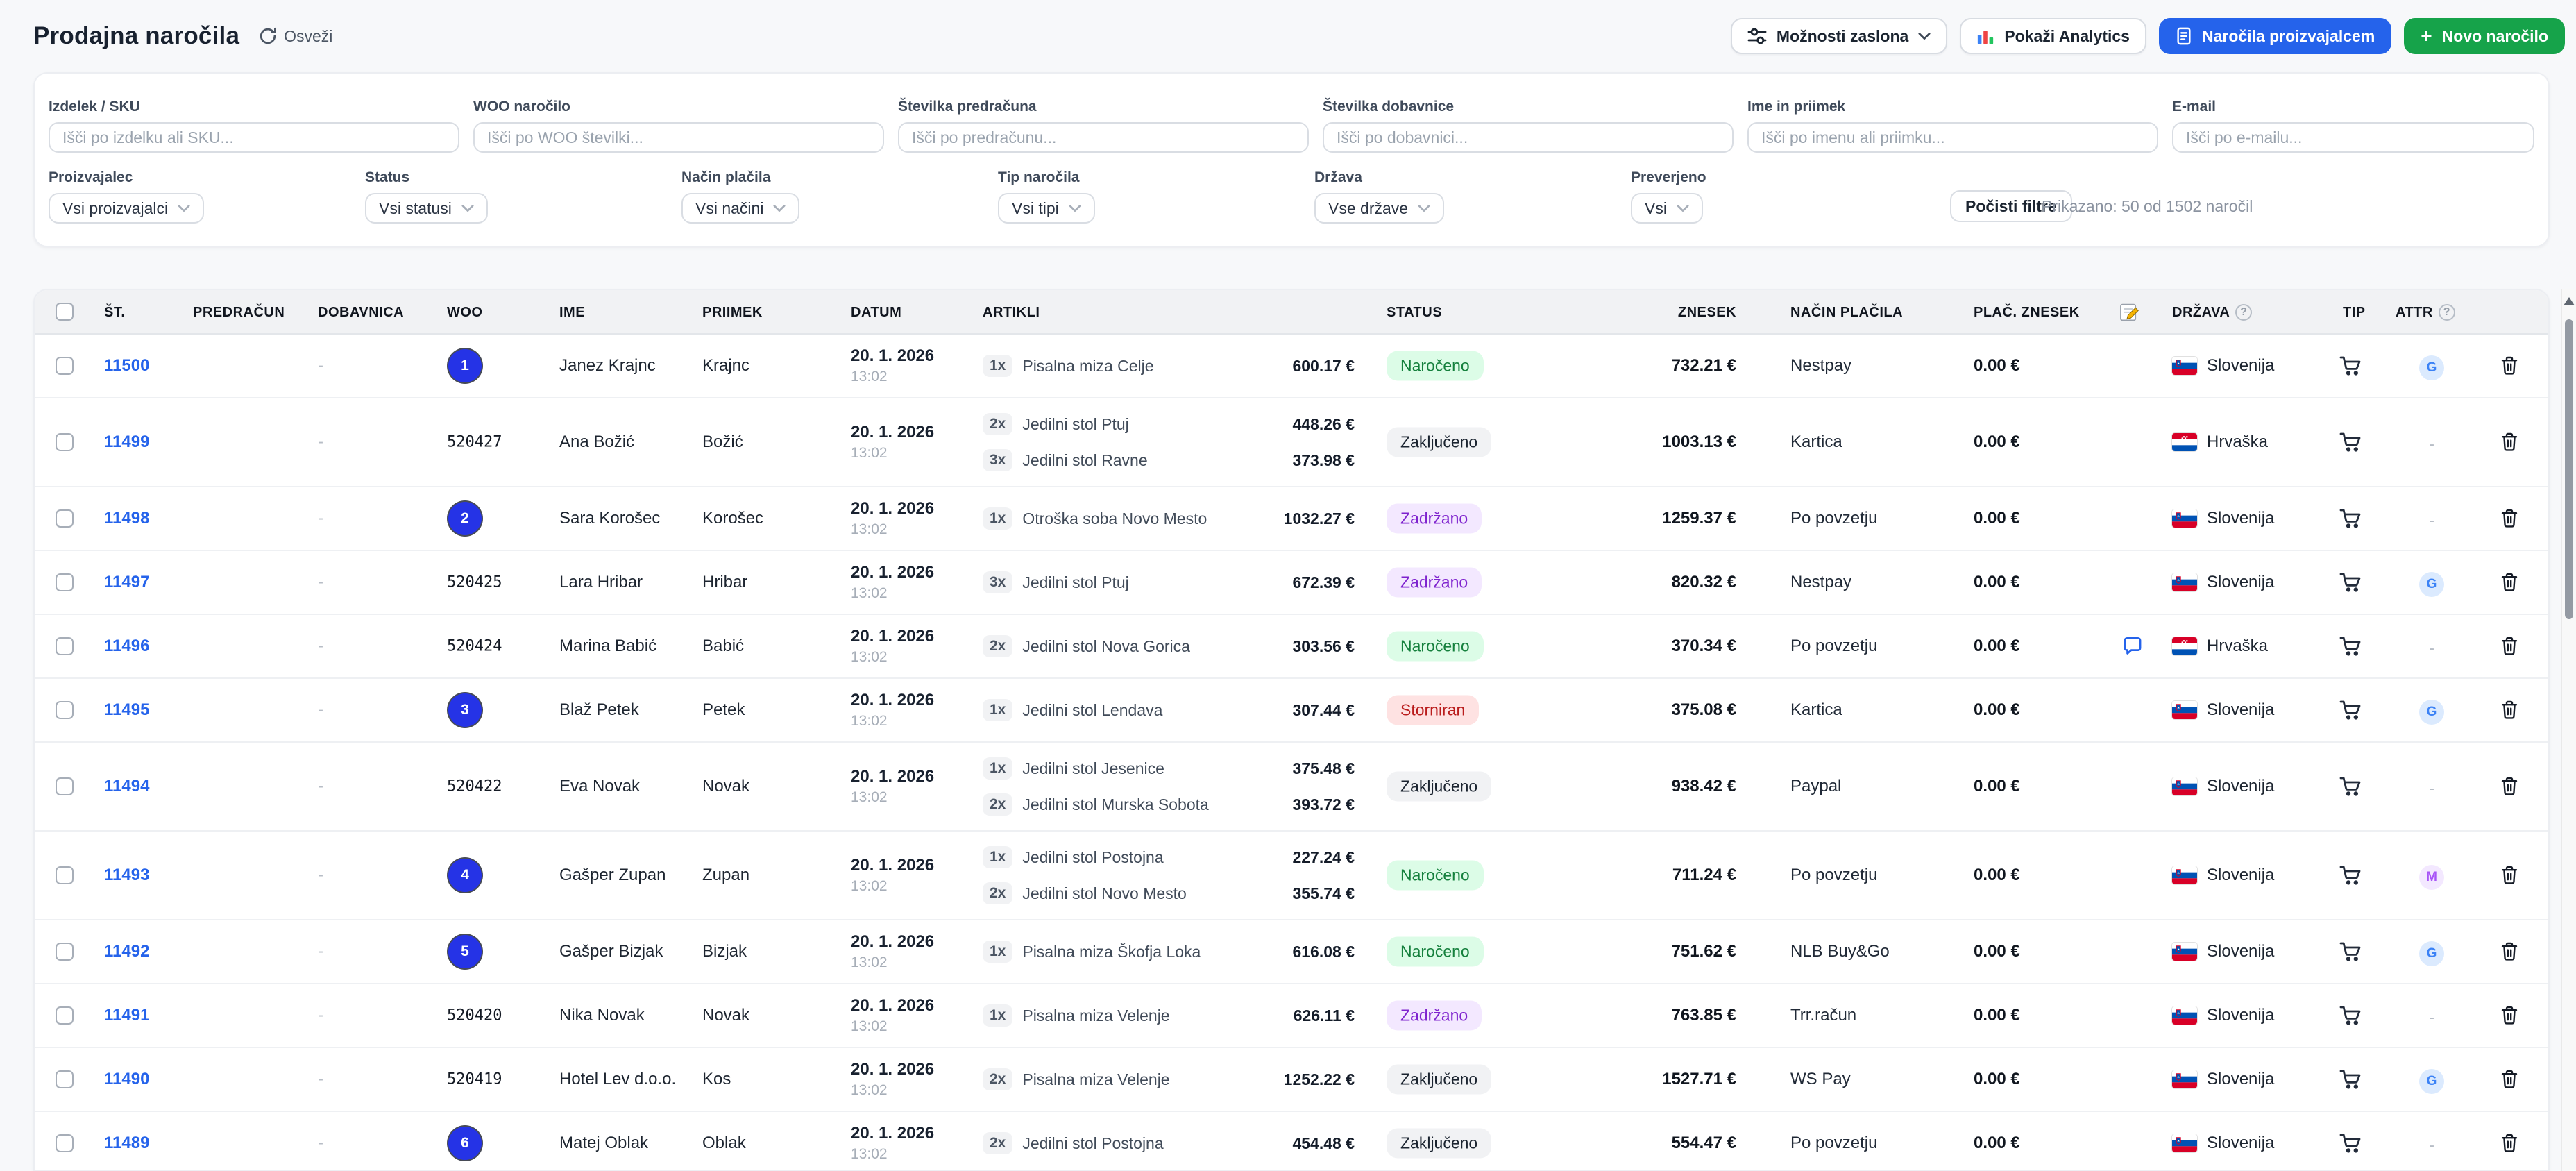 This screenshot has width=2576, height=1171. Describe the element at coordinates (127, 646) in the screenshot. I see `order-number-link: 11496` at that location.